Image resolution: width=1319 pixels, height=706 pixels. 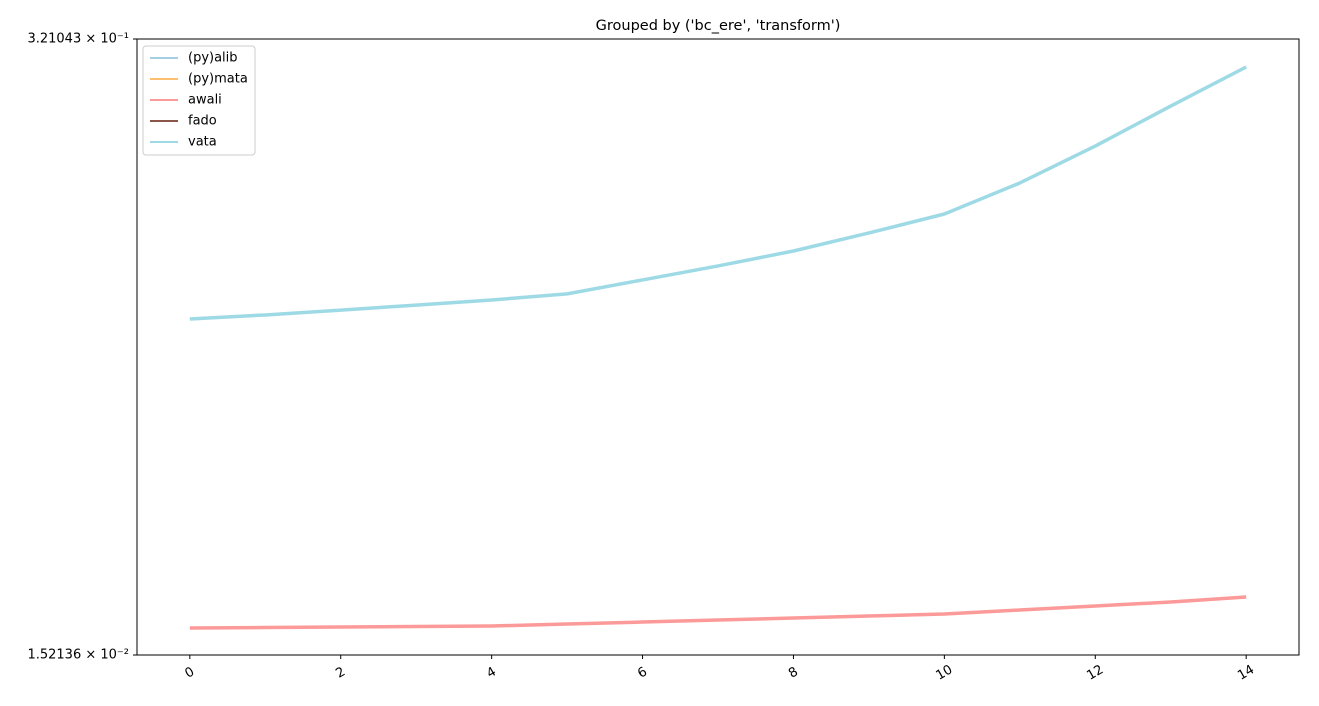 What do you see at coordinates (1246, 672) in the screenshot?
I see `x-tick-label: 14` at bounding box center [1246, 672].